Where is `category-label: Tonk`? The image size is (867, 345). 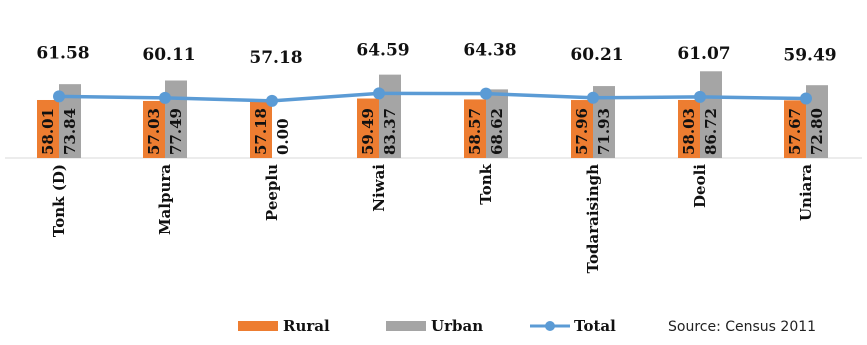 category-label: Tonk is located at coordinates (486, 183).